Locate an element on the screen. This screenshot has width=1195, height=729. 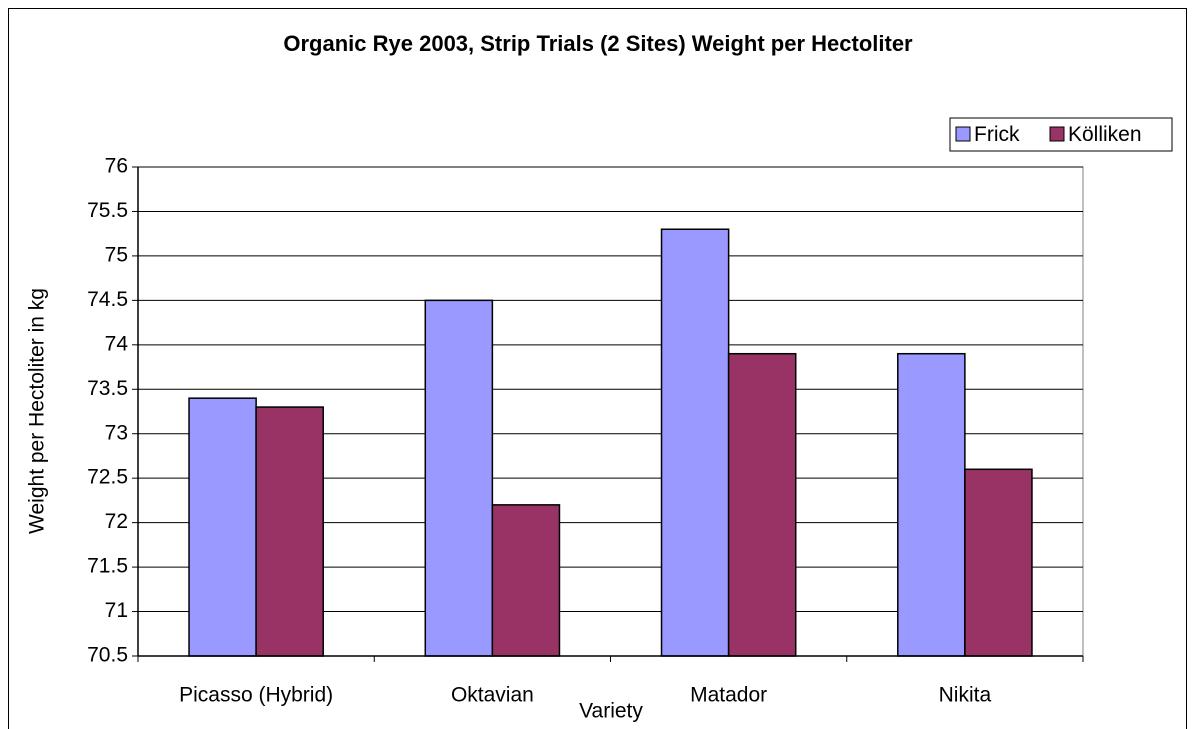
y-tick-label: 76 is located at coordinates (116, 166).